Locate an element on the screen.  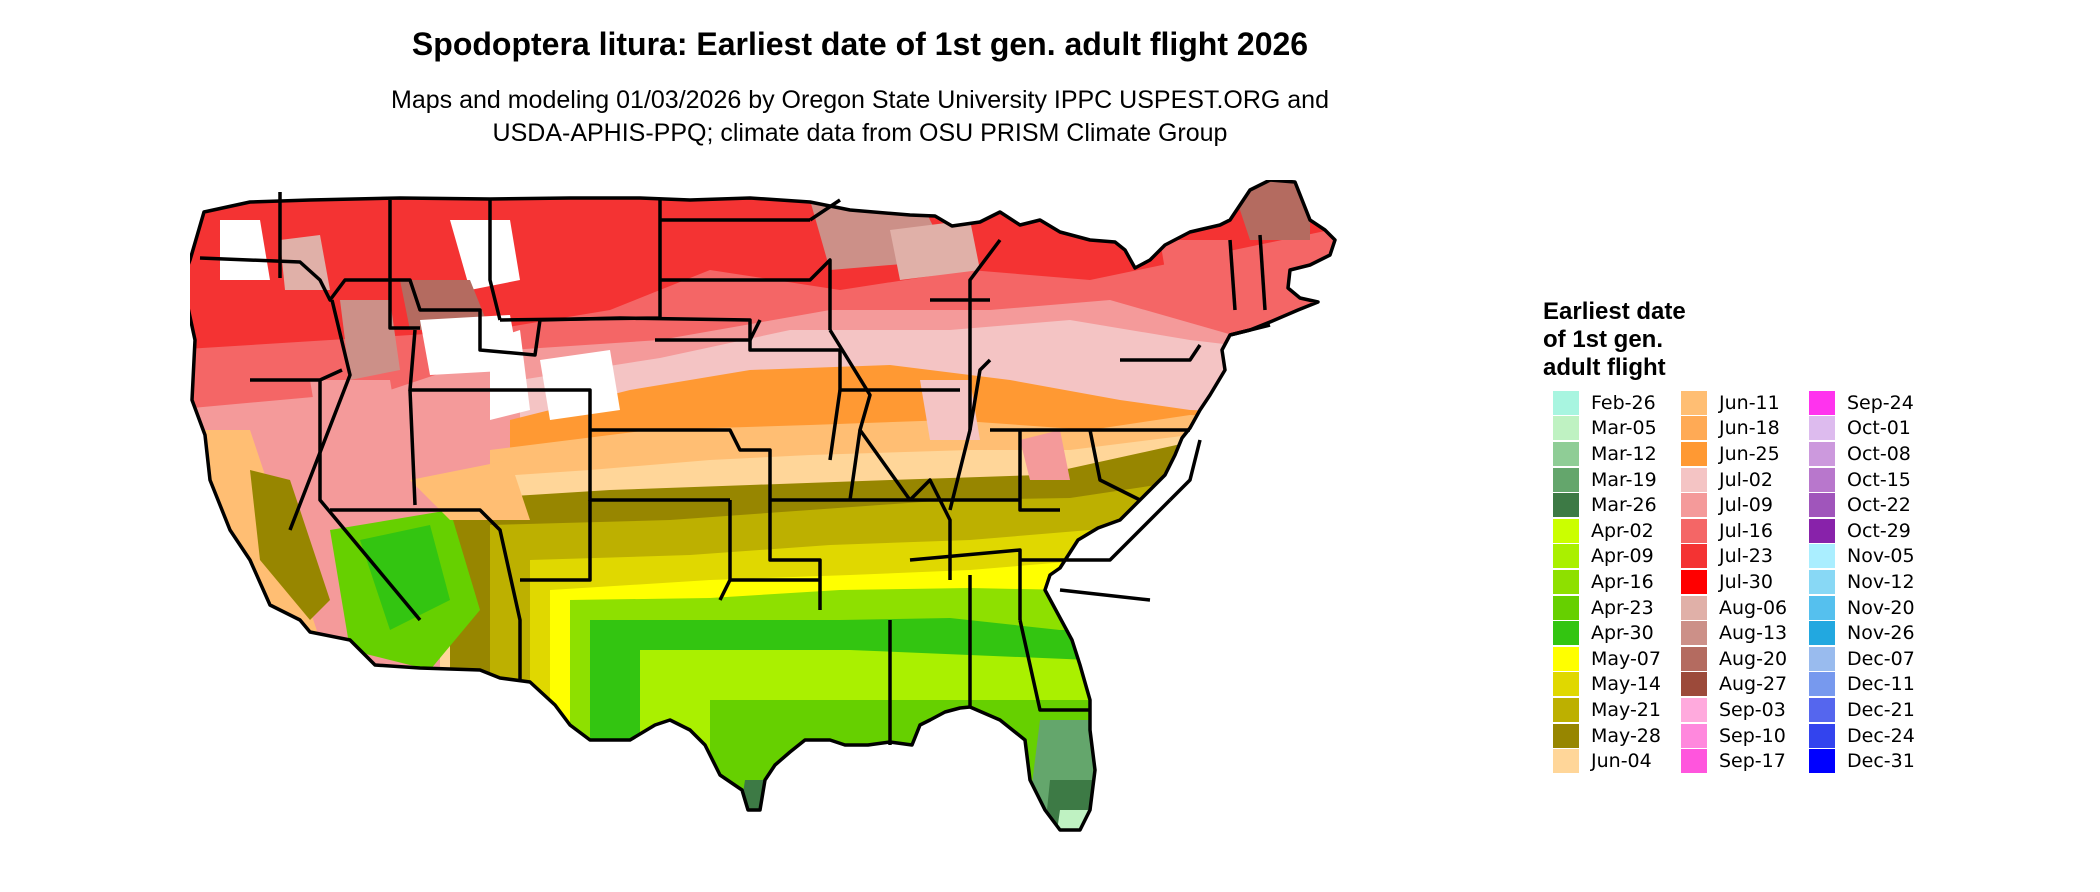
legend-label: Jul-16 is located at coordinates (1746, 530).